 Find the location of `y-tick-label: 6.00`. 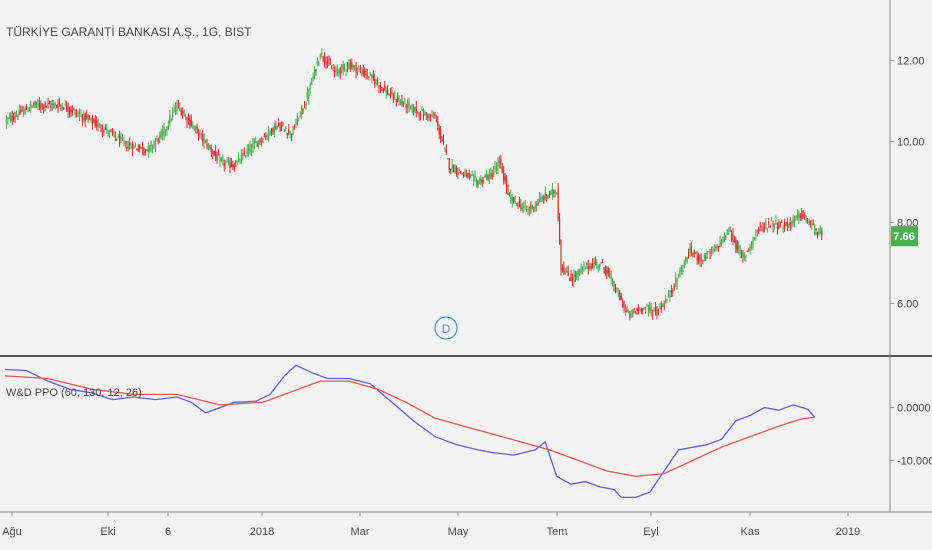

y-tick-label: 6.00 is located at coordinates (907, 304).